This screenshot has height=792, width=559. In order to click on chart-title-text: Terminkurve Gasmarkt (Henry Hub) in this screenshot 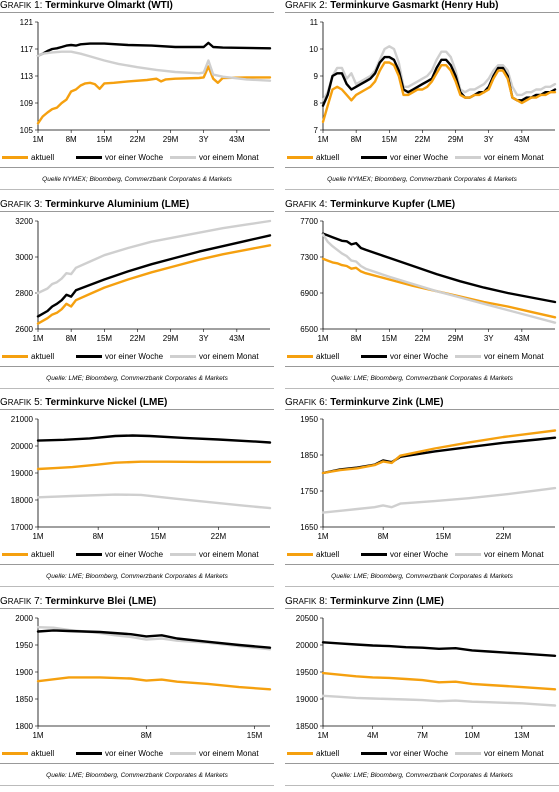, I will do `click(414, 5)`.